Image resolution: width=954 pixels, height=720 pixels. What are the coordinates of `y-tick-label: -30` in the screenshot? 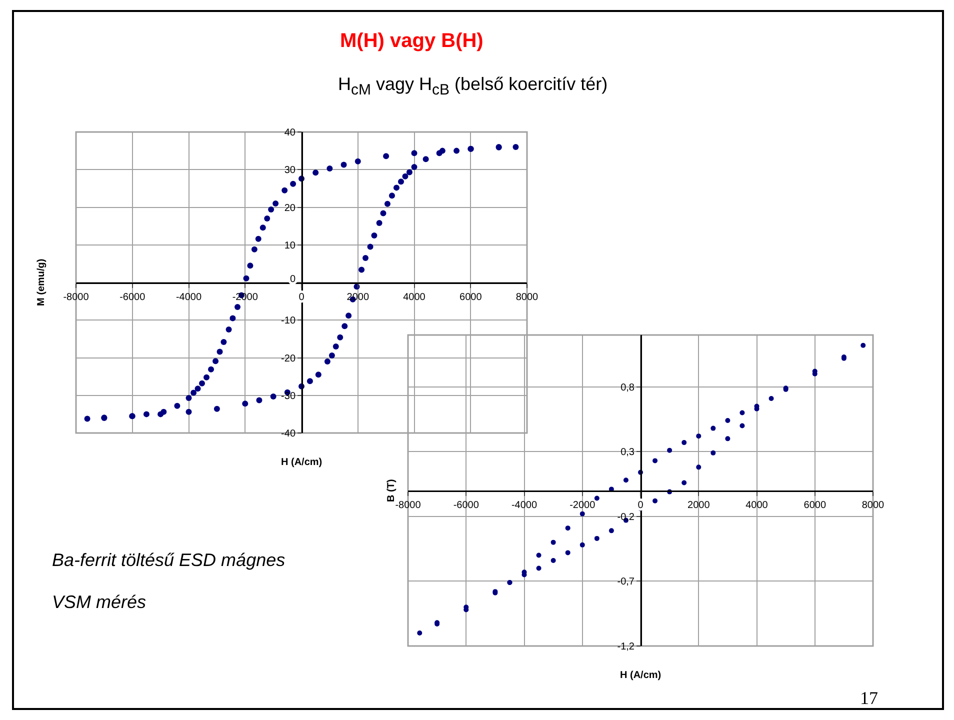 It's located at (288, 396).